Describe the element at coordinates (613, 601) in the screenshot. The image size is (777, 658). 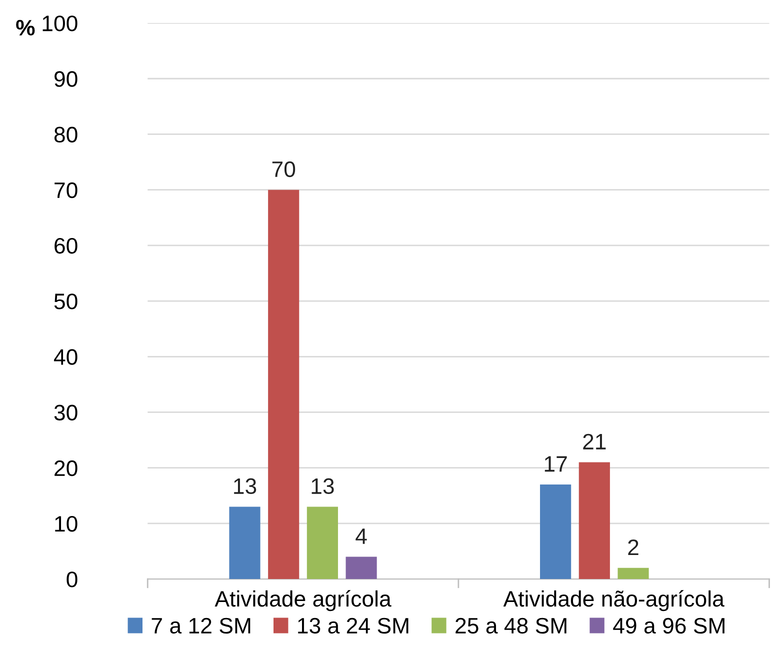
I see `x-tick-label: Atividade não-agrícola` at that location.